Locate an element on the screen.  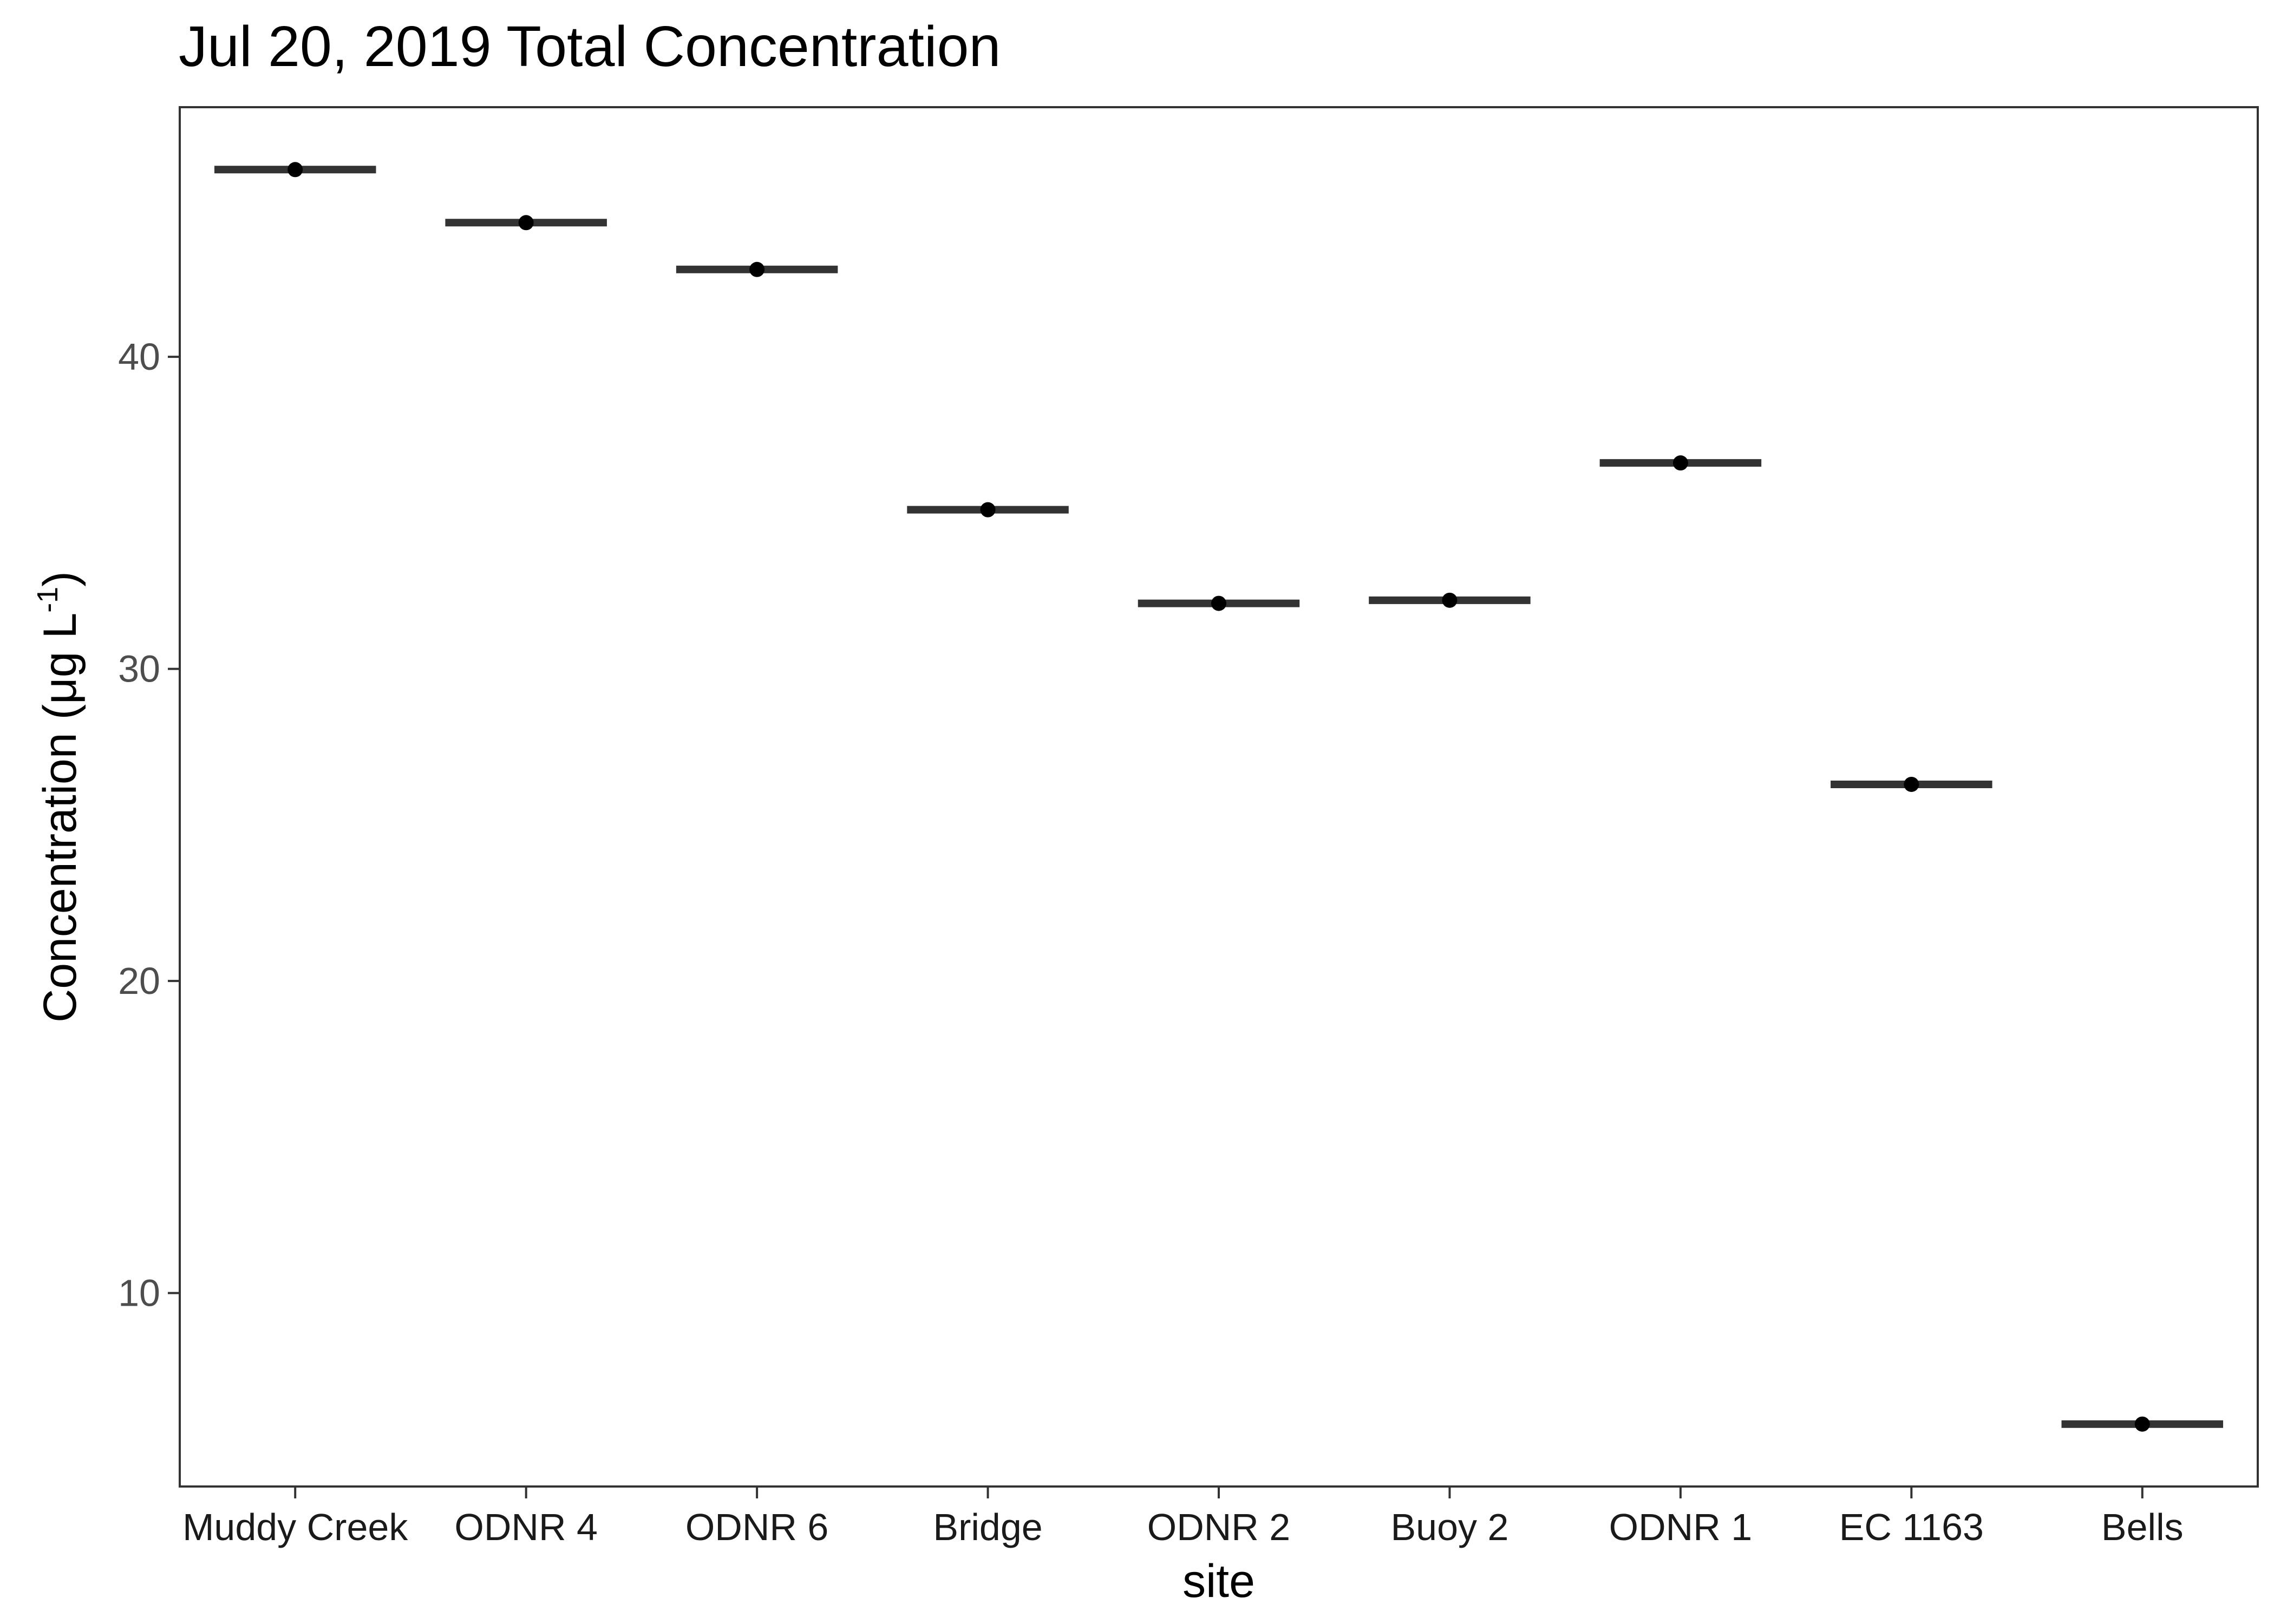
x-tick-label: EC 1163 is located at coordinates (1912, 1527).